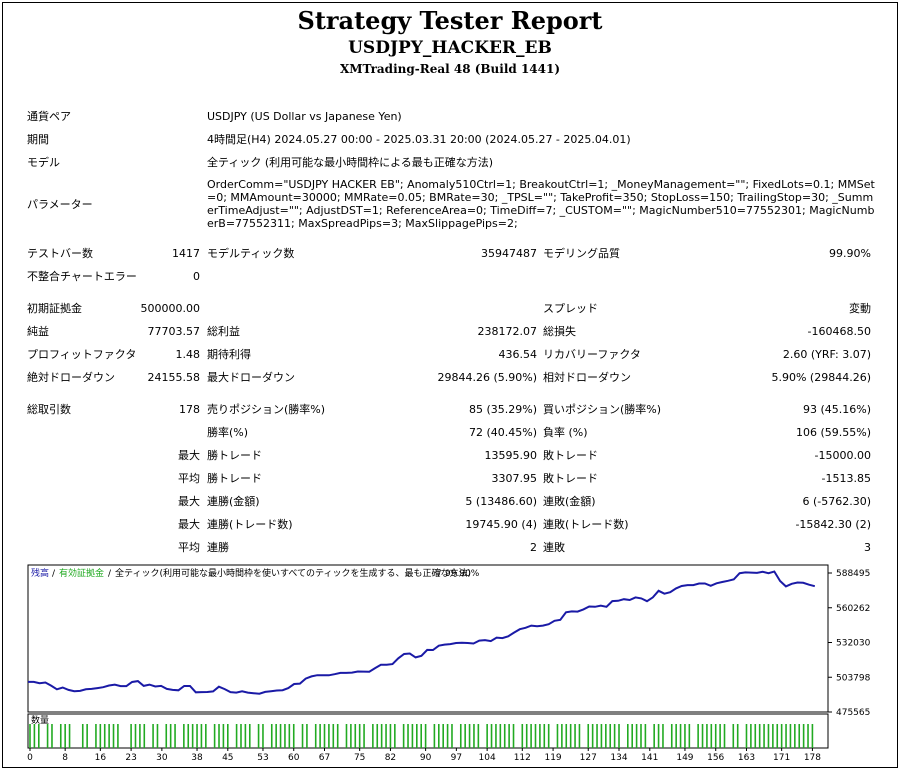 This screenshot has width=900, height=770. I want to click on server-name: XMTrading-Real 48 (Build 1441), so click(450, 69).